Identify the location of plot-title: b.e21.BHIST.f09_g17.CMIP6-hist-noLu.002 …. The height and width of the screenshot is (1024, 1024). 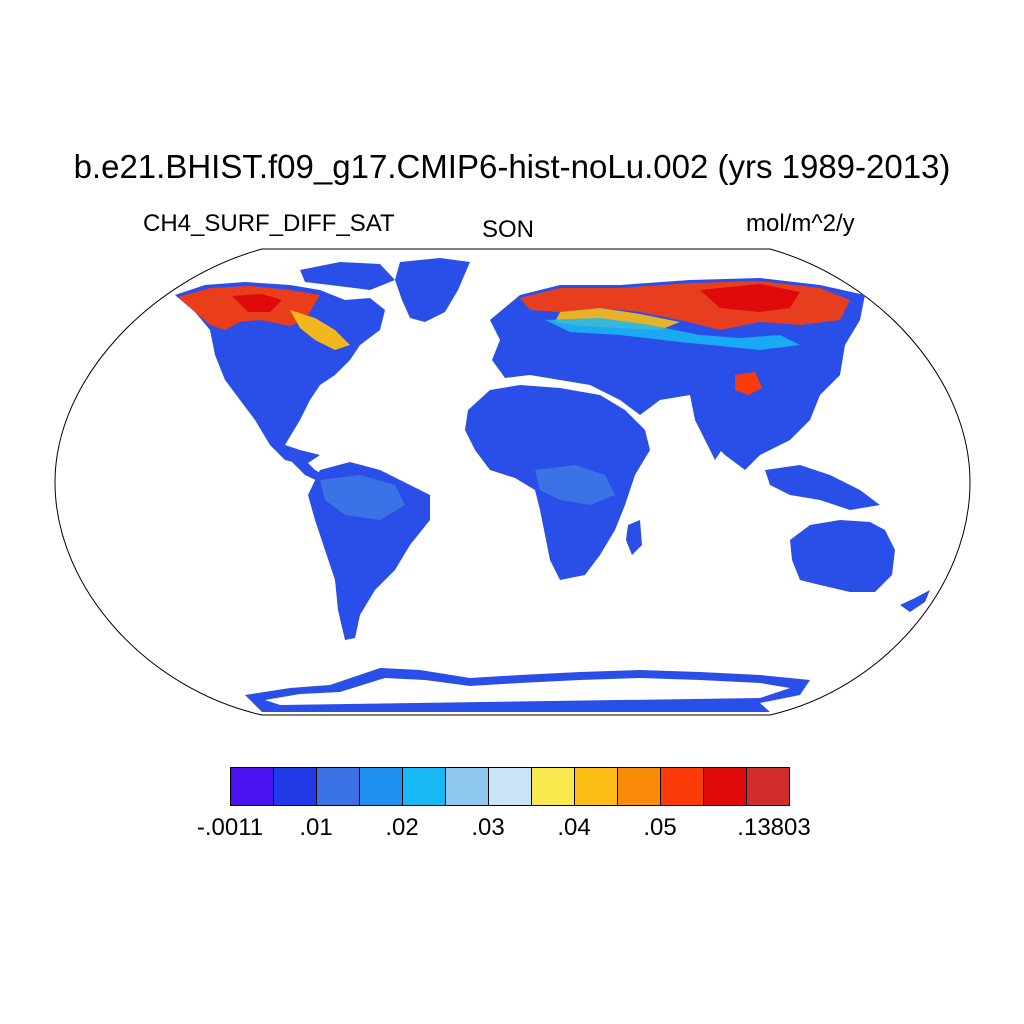
(512, 166).